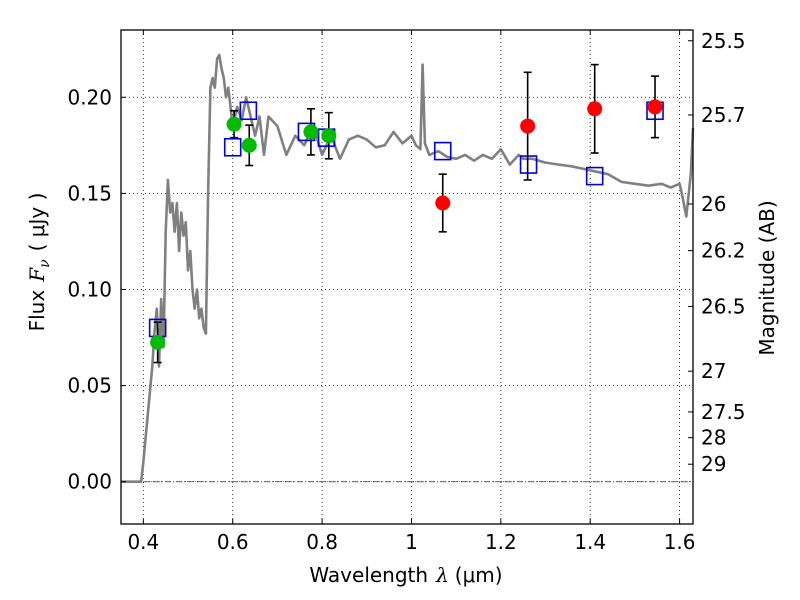 The image size is (800, 600). Describe the element at coordinates (723, 41) in the screenshot. I see `right-tick-label: 25.5` at that location.